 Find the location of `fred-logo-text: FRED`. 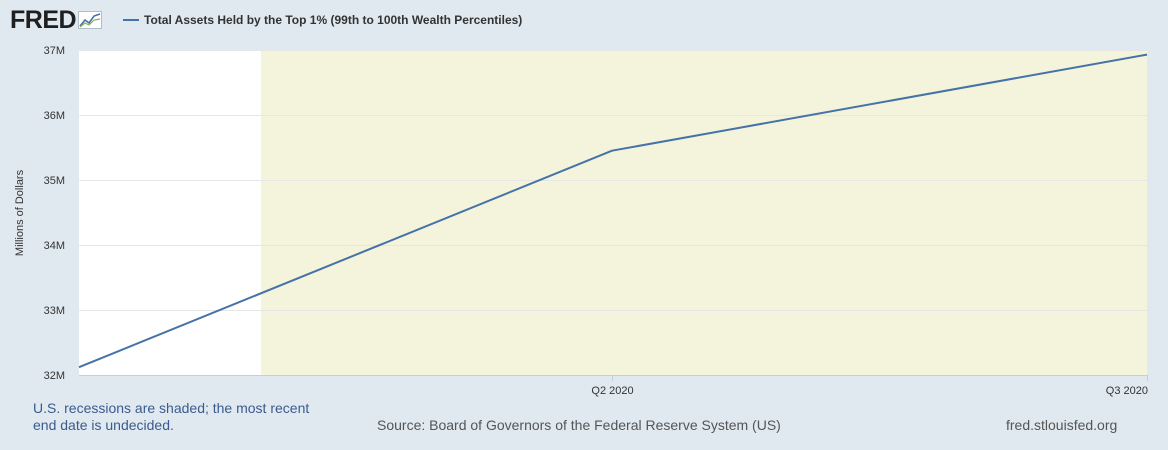

fred-logo-text: FRED is located at coordinates (43, 19).